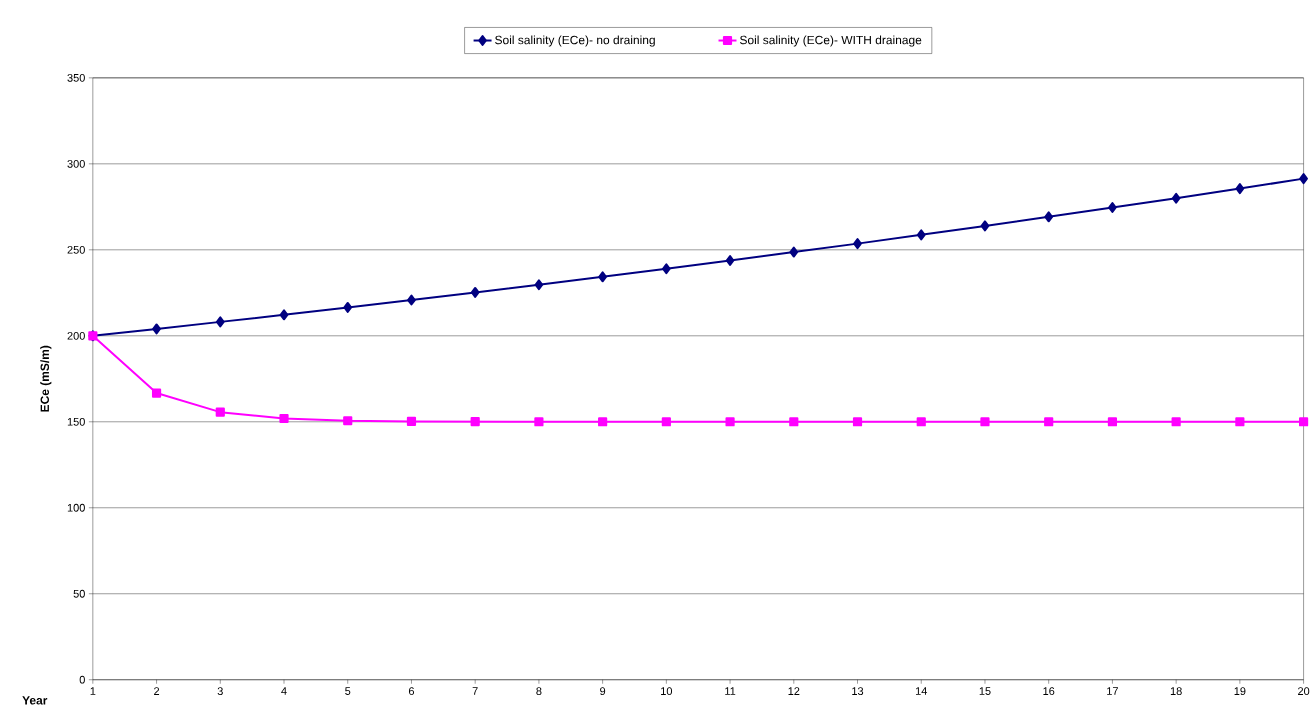 The height and width of the screenshot is (714, 1313). Describe the element at coordinates (76, 422) in the screenshot. I see `y-tick-label: 150` at that location.